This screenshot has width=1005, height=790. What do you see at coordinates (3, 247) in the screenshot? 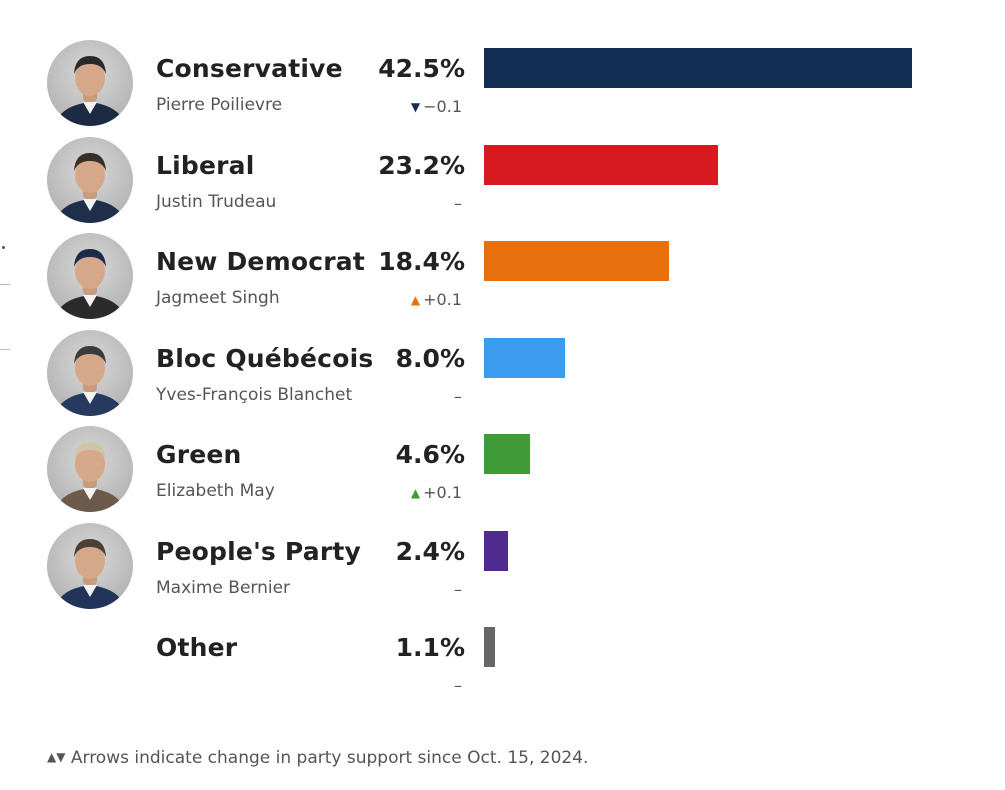
I see `edge-dot` at bounding box center [3, 247].